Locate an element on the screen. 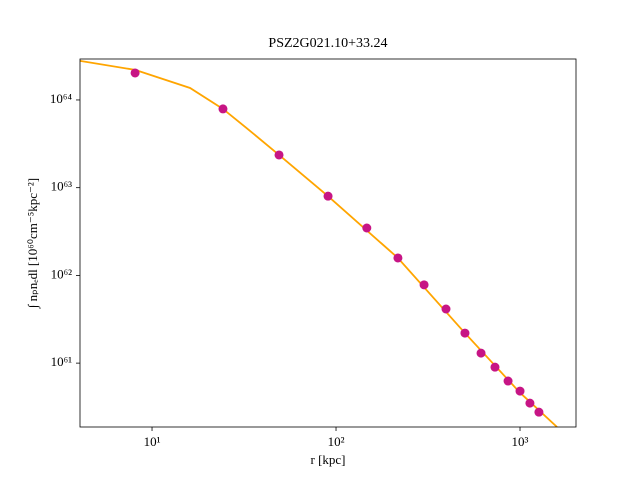  y-tick-label: 10⁶¹ is located at coordinates (62, 361).